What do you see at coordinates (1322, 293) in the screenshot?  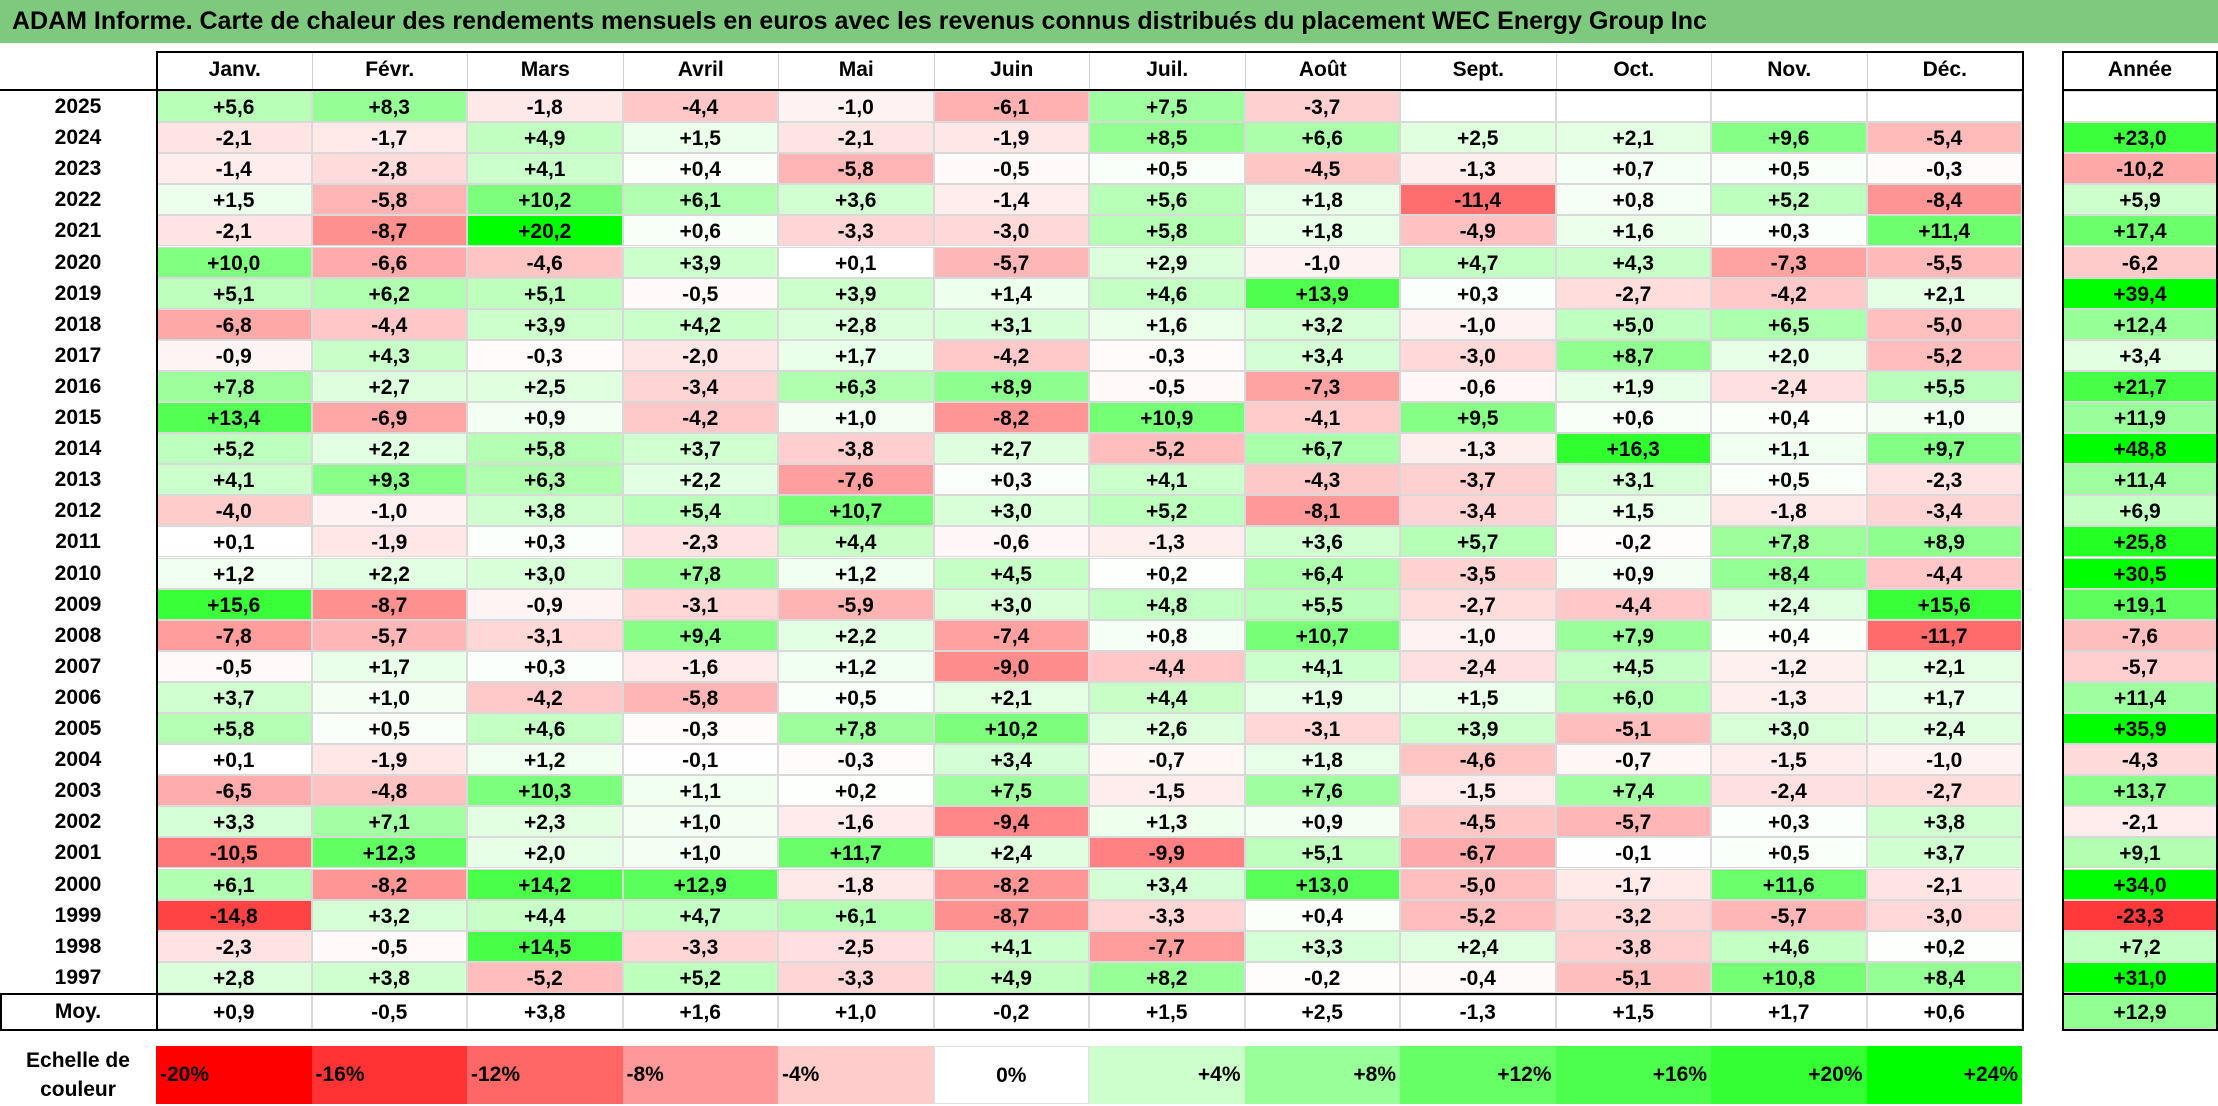 I see `heatmap-cell: +13,9` at bounding box center [1322, 293].